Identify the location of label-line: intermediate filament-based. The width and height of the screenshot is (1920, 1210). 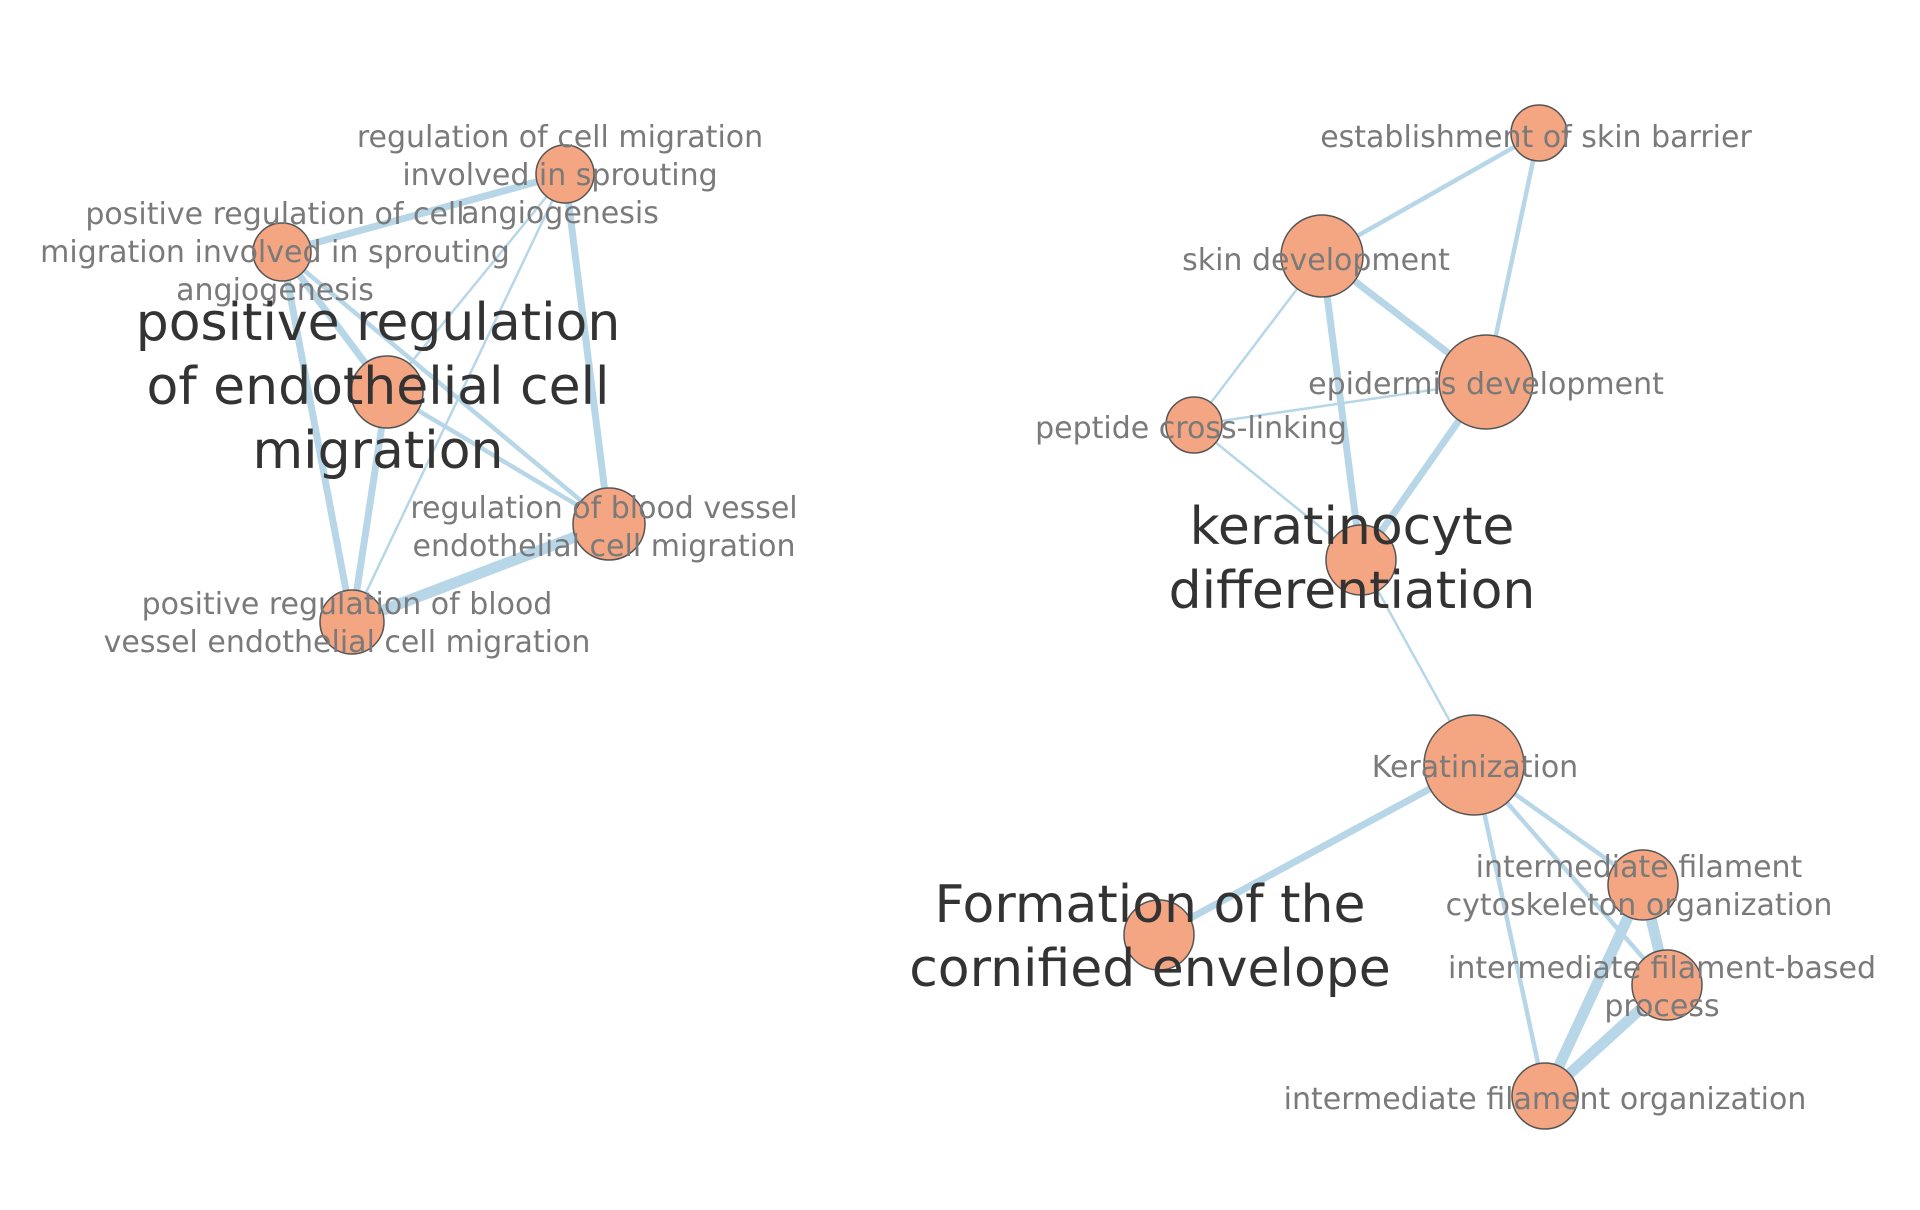
(1662, 968).